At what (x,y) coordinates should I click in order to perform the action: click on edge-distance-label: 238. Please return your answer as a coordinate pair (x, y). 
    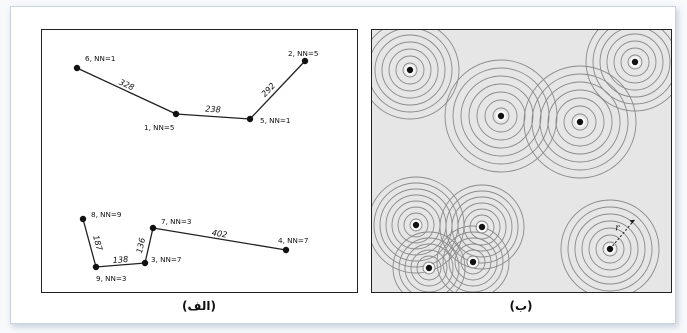
    Looking at the image, I should click on (213, 108).